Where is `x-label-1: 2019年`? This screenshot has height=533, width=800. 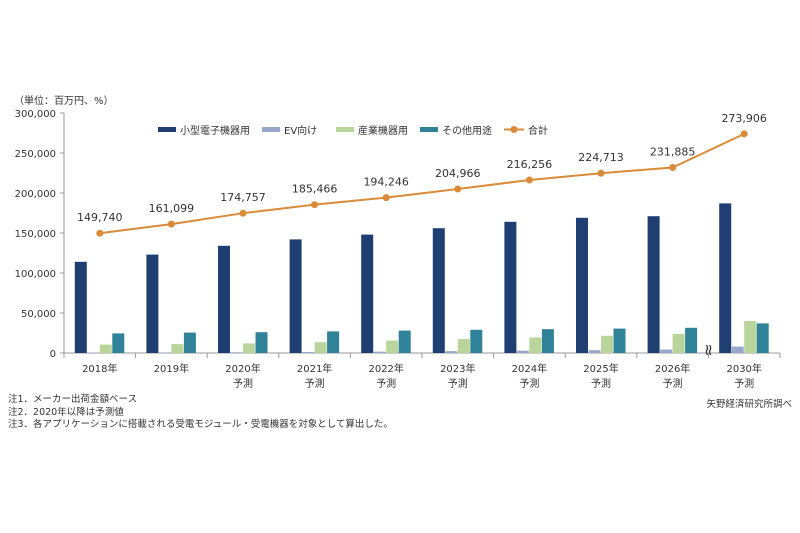
x-label-1: 2019年 is located at coordinates (171, 368).